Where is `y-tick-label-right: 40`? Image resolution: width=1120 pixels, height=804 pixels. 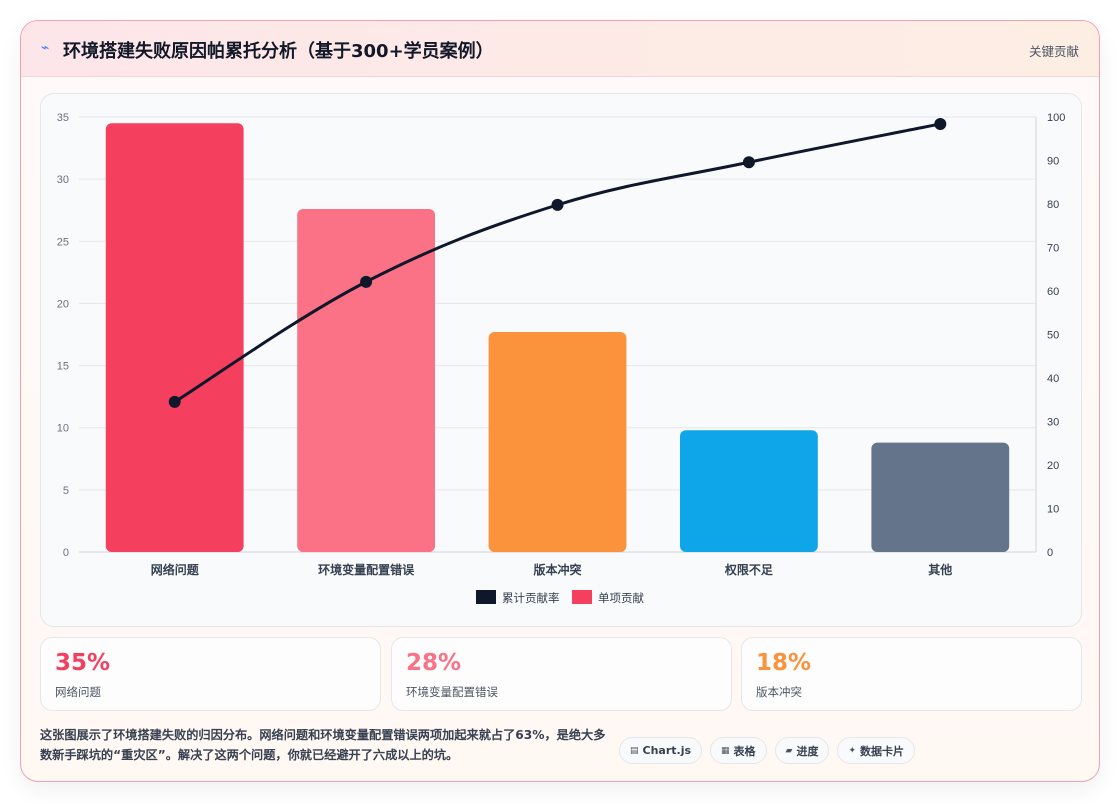 y-tick-label-right: 40 is located at coordinates (1053, 379).